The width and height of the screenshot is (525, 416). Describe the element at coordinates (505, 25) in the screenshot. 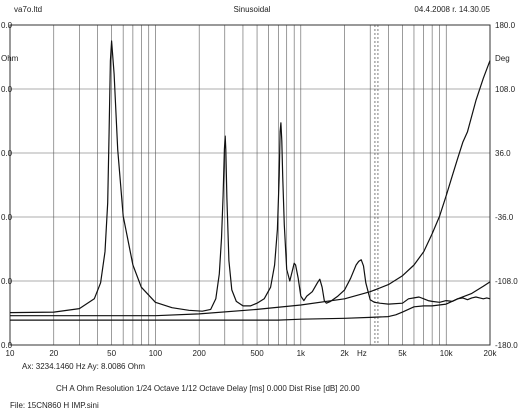

I see `right-tick-label: 180.0` at that location.